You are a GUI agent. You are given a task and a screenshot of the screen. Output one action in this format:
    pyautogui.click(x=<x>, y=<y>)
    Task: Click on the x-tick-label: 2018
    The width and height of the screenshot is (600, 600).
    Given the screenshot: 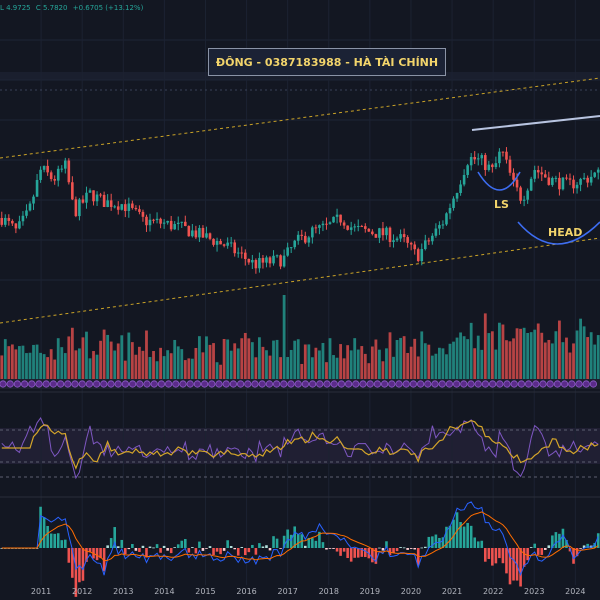 What is the action you would take?
    pyautogui.click(x=328, y=591)
    